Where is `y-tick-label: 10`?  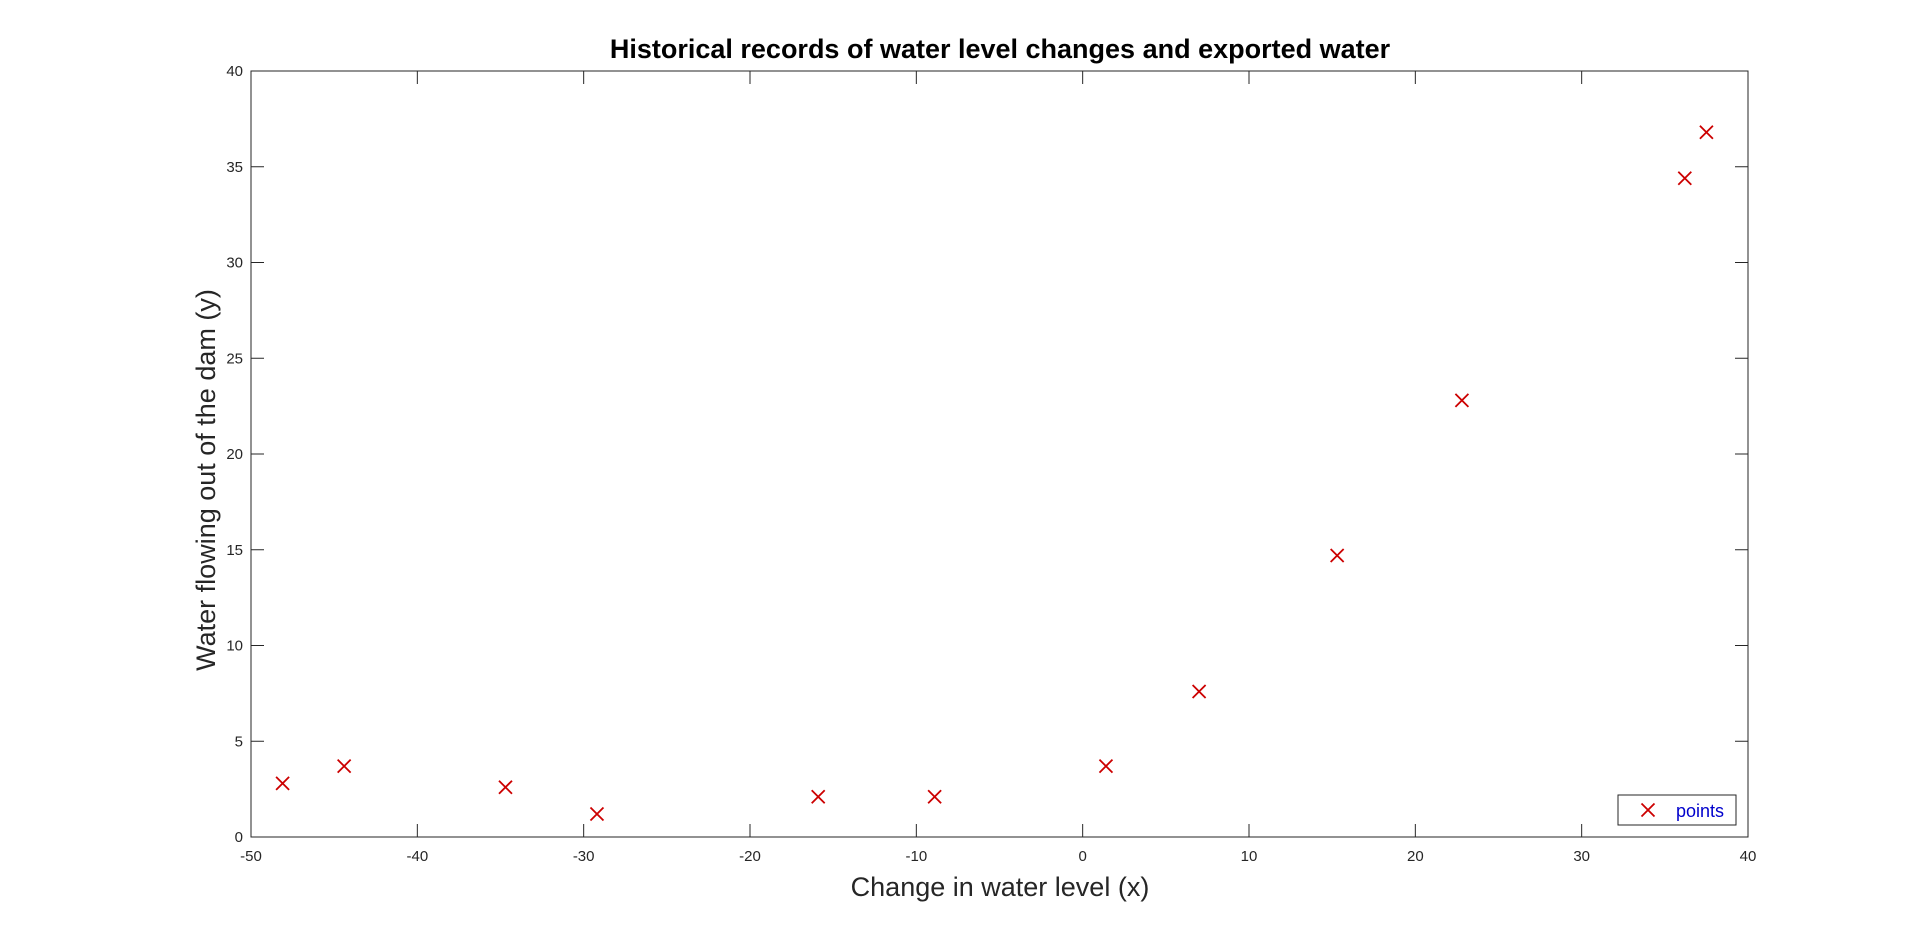 y-tick-label: 10 is located at coordinates (234, 646).